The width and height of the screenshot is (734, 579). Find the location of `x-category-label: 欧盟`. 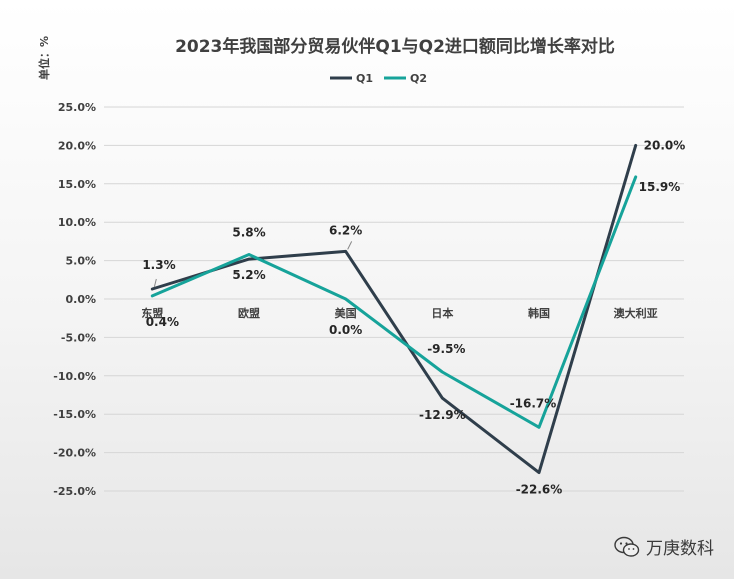

x-category-label: 欧盟 is located at coordinates (249, 313).